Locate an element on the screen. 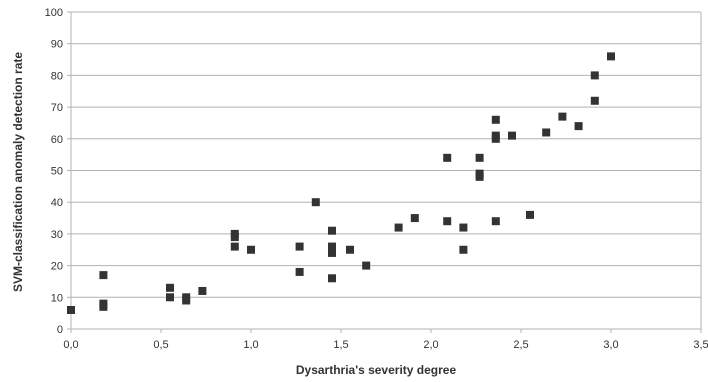  y-tick-label: 20 is located at coordinates (57, 267).